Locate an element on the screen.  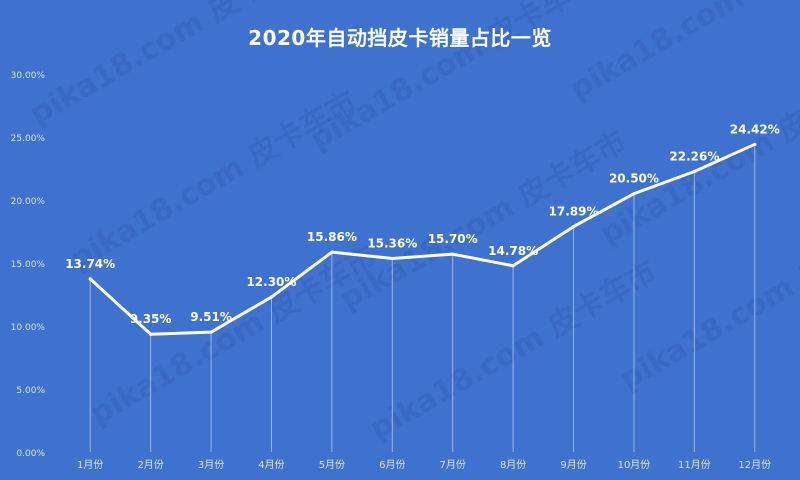
data-label: 20.50% is located at coordinates (634, 179).